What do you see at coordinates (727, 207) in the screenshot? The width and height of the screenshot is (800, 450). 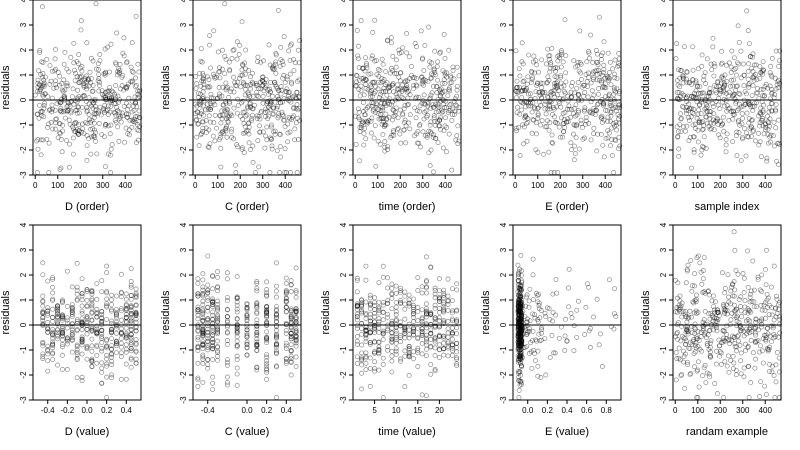 I see `x-axis-title: sample index` at bounding box center [727, 207].